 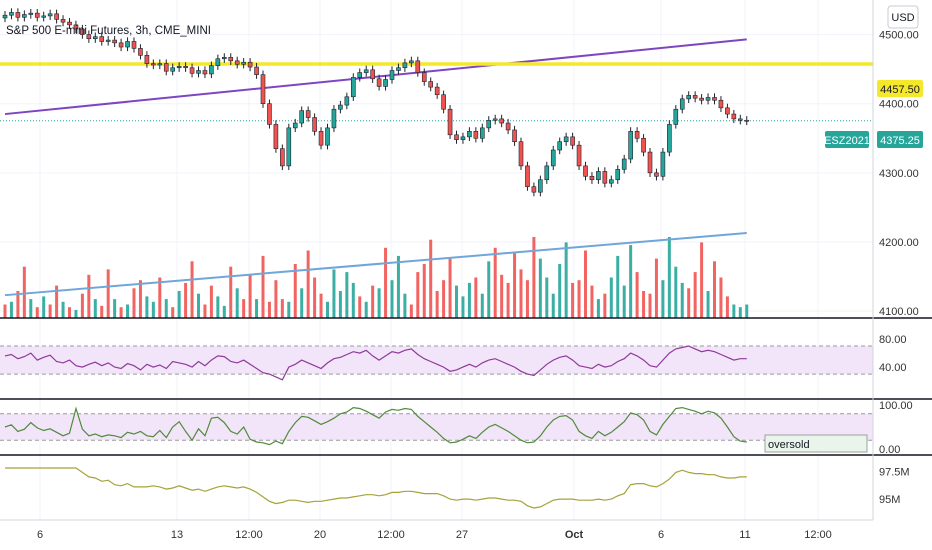 What do you see at coordinates (744, 535) in the screenshot?
I see `time-tick-label: 11` at bounding box center [744, 535].